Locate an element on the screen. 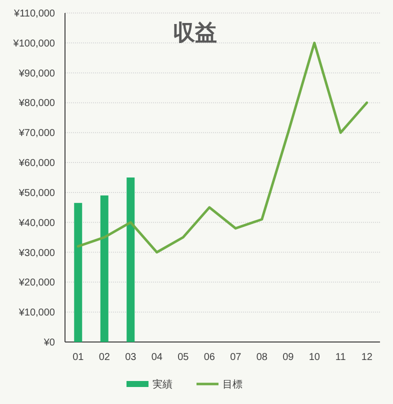 The image size is (393, 404). x-tick-label: 09 is located at coordinates (288, 357).